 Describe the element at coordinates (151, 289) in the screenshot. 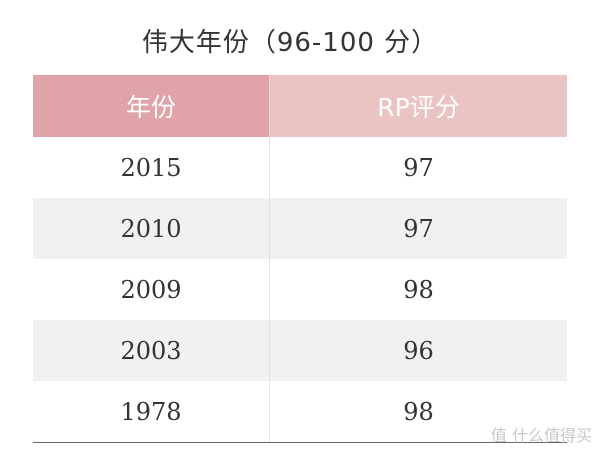

I see `table-cell: 2009` at that location.